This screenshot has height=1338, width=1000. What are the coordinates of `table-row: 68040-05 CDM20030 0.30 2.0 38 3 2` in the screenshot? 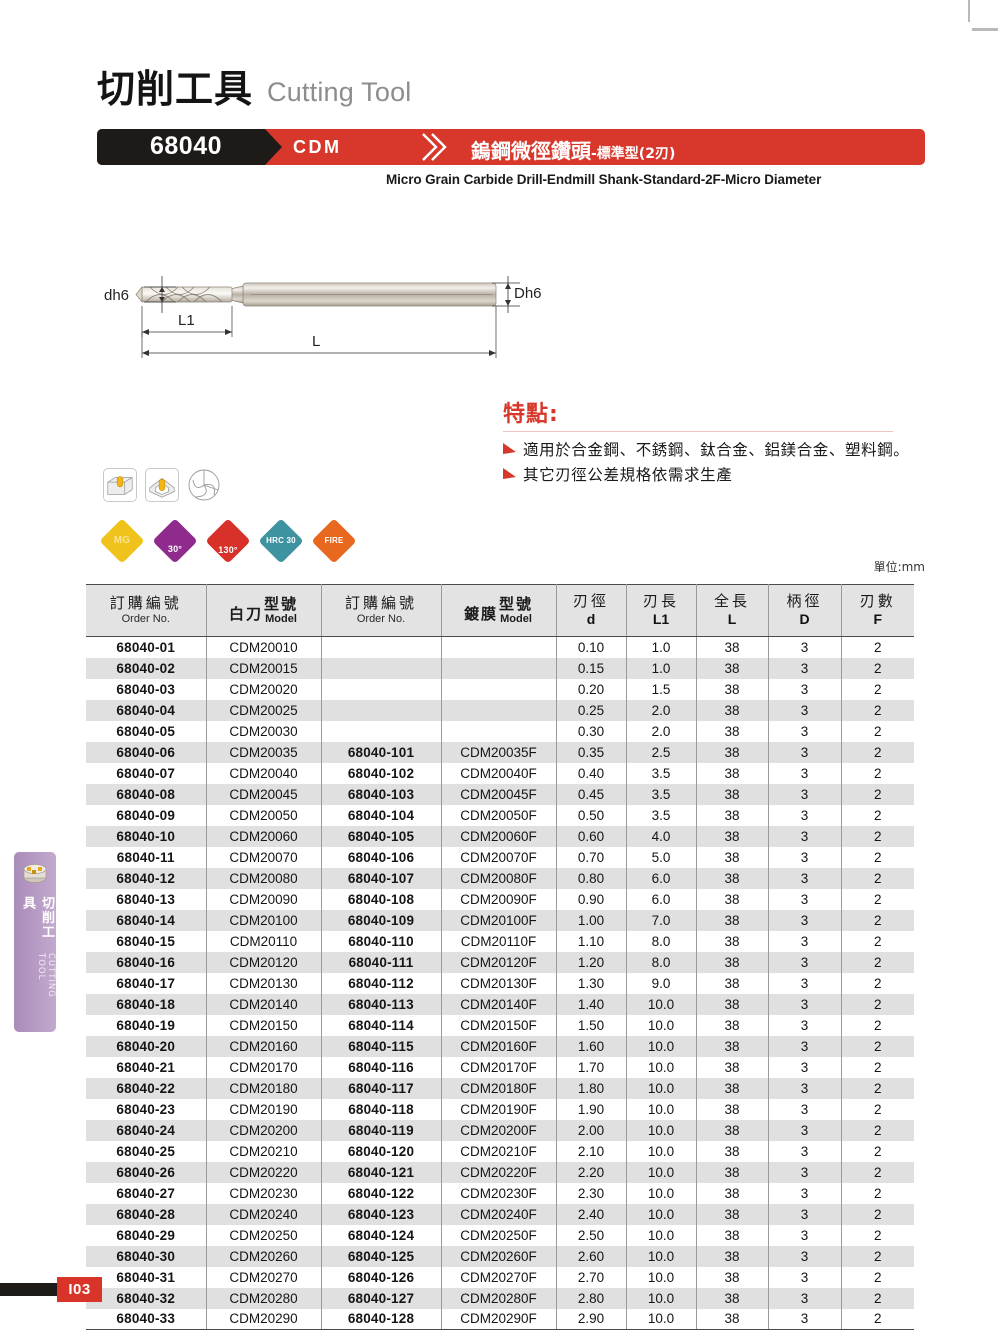 It's located at (500, 731).